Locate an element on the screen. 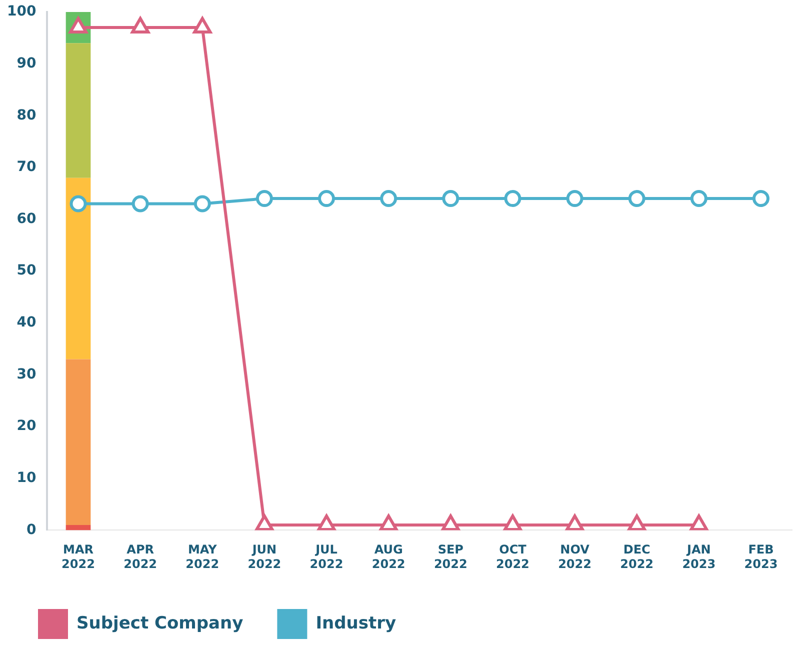  x-tick-label: MAY 2022 is located at coordinates (203, 556).